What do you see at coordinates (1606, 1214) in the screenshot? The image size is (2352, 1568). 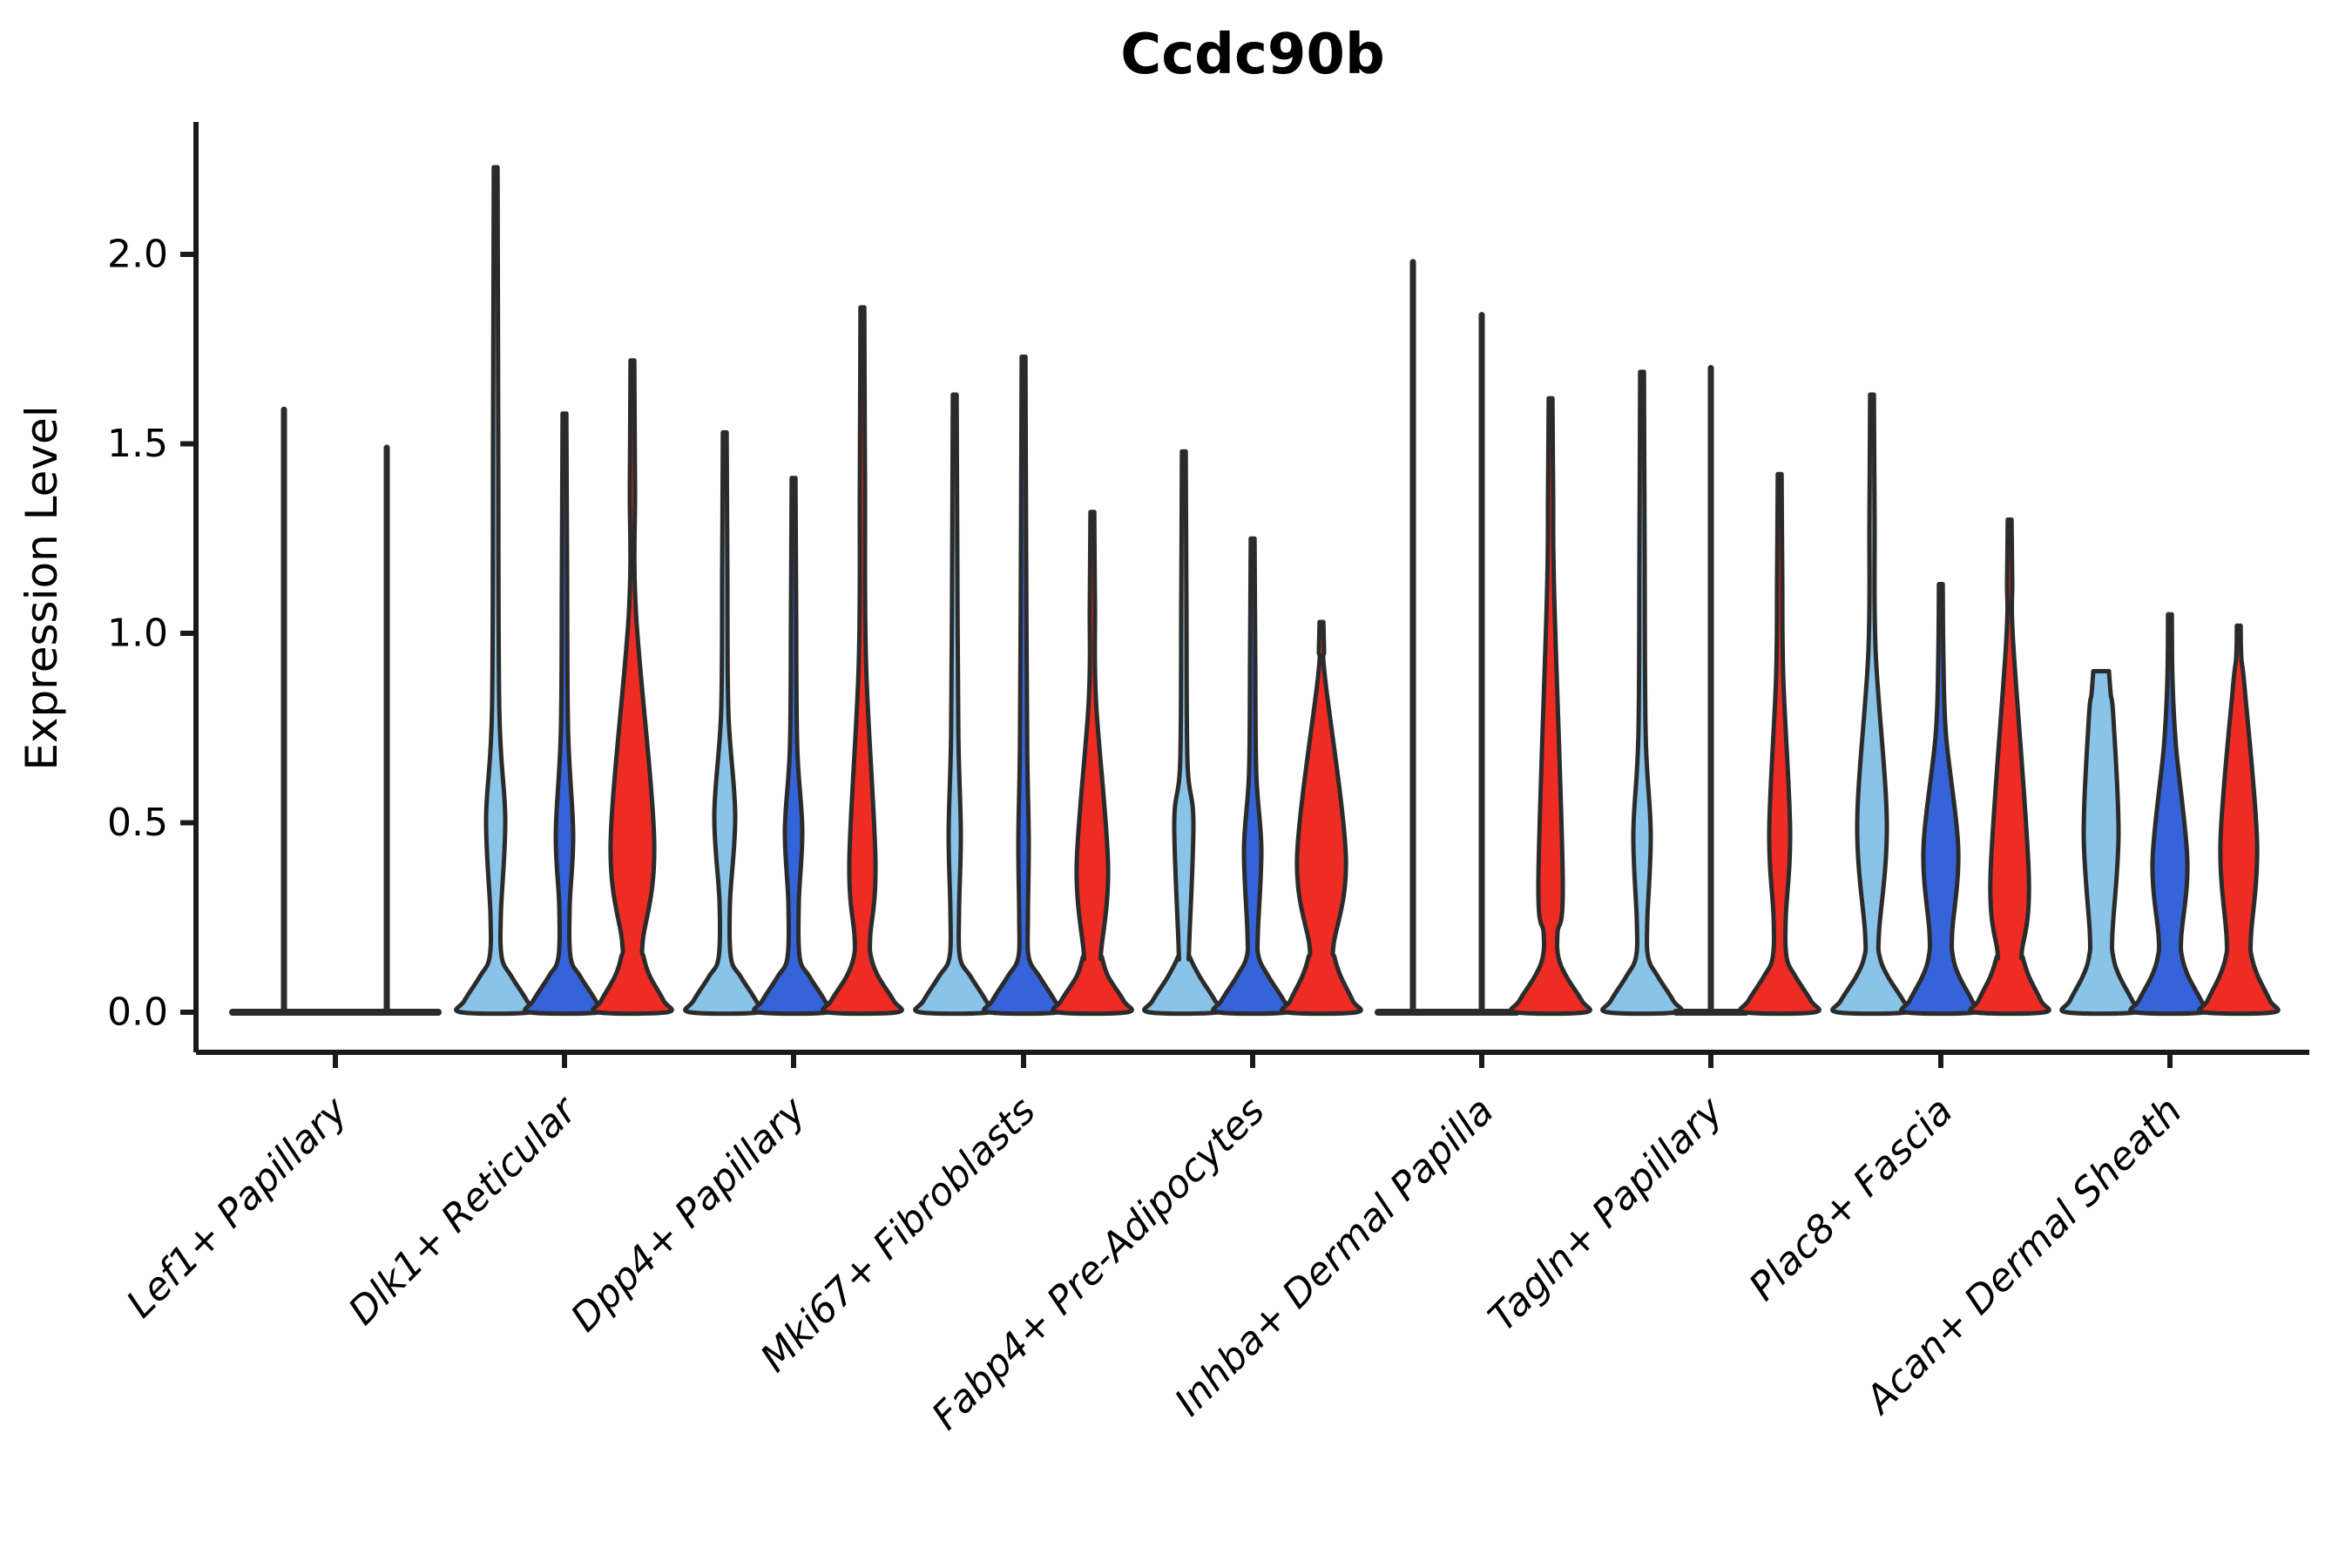 I see `x-tick-label: Tagln+ Papillary` at bounding box center [1606, 1214].